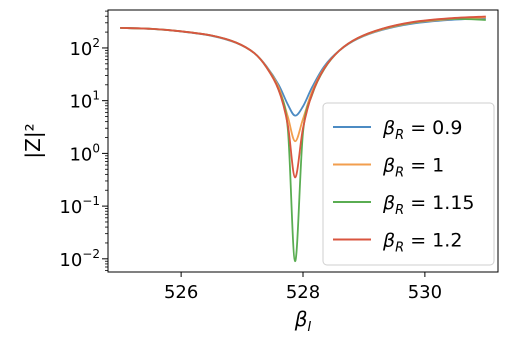 This screenshot has width=506, height=338. I want to click on x-axis-label: βI, so click(303, 321).